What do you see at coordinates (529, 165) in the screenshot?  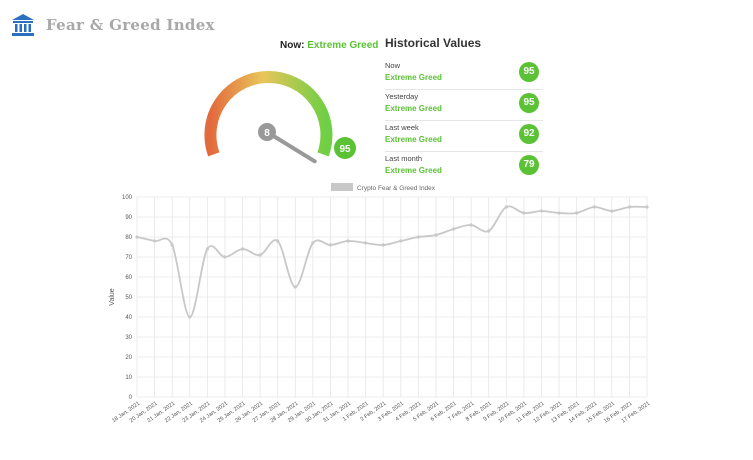 I see `row-value-badge: 79` at bounding box center [529, 165].